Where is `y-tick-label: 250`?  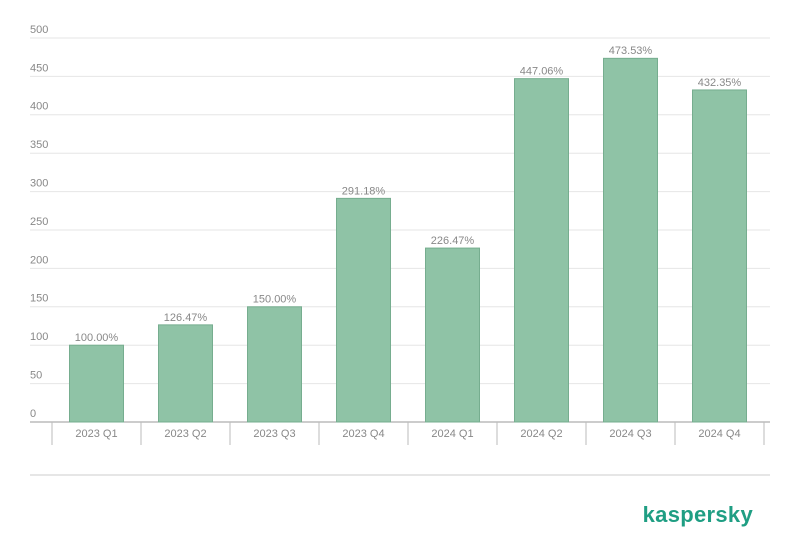 y-tick-label: 250 is located at coordinates (39, 222).